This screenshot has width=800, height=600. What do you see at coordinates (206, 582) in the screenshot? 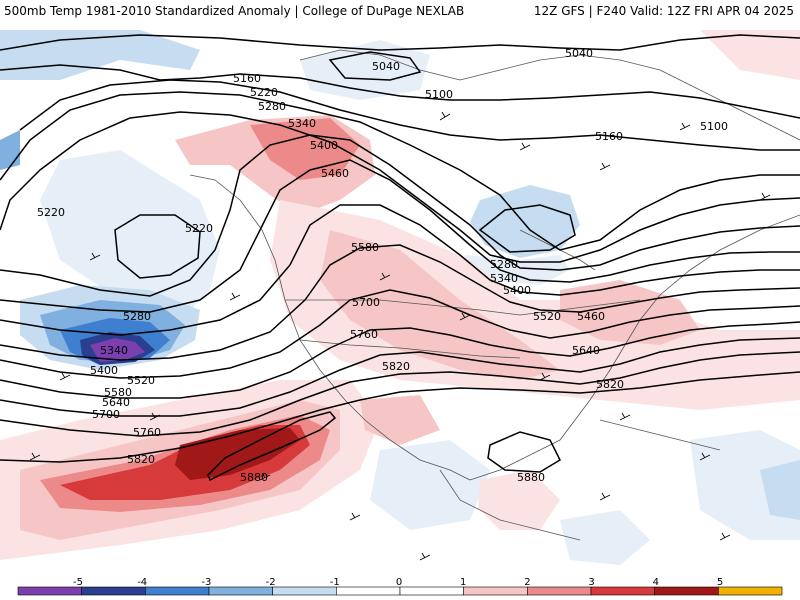
I see `colorbar-tick-label: -3` at bounding box center [206, 582].